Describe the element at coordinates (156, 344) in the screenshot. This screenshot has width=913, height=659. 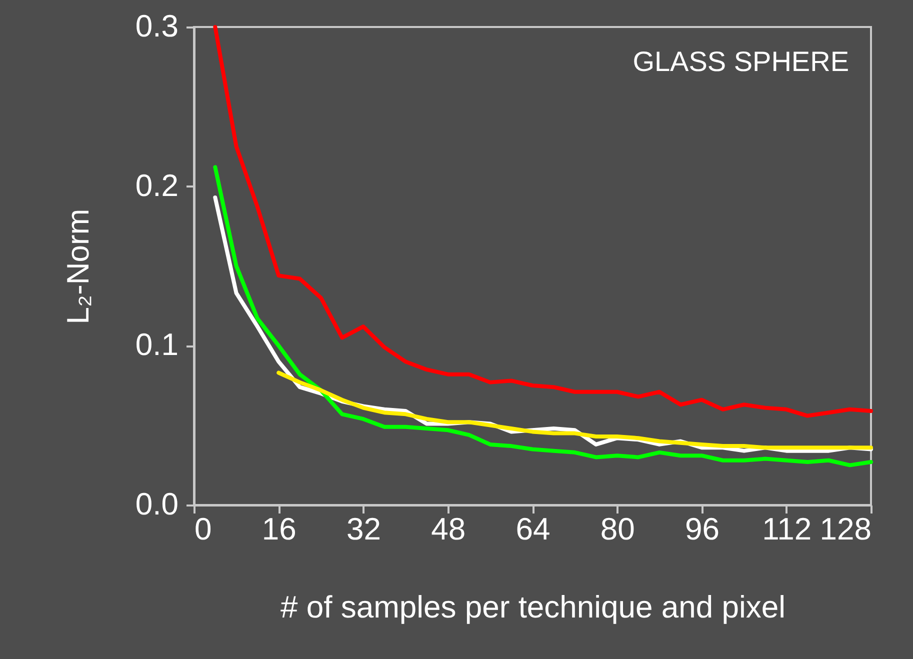
I see `y-tick-label: 0.1` at that location.